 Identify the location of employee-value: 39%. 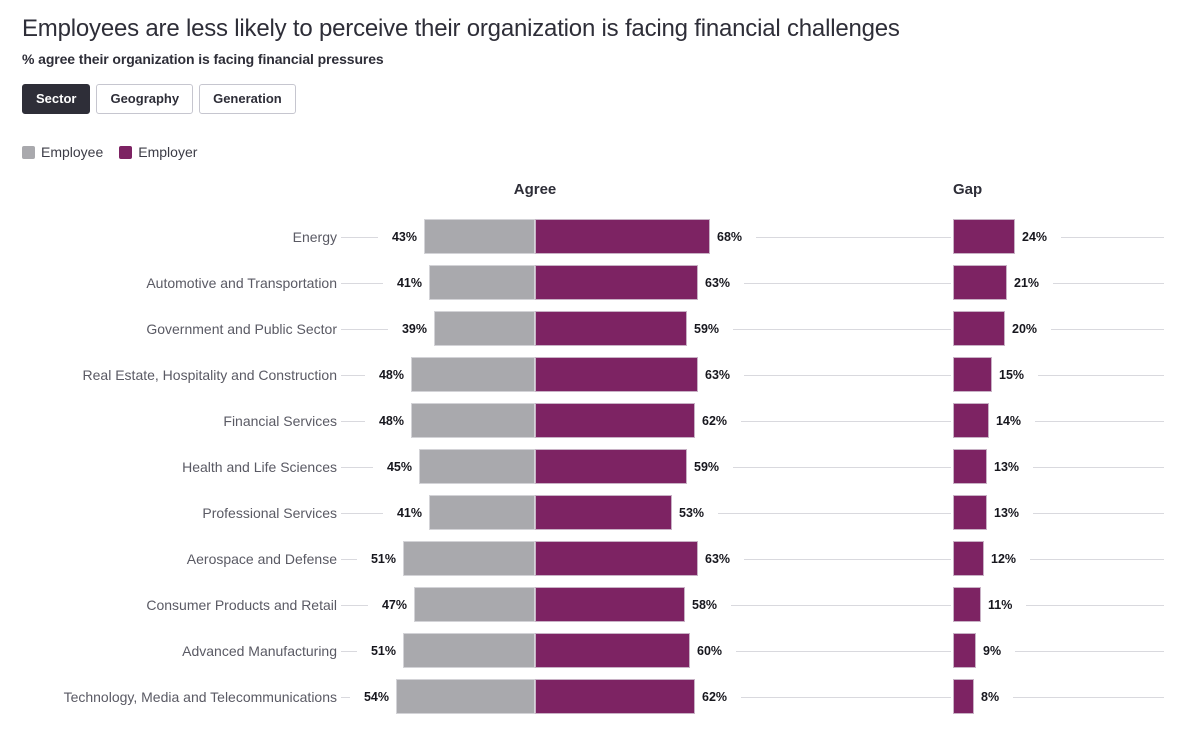
(409, 329).